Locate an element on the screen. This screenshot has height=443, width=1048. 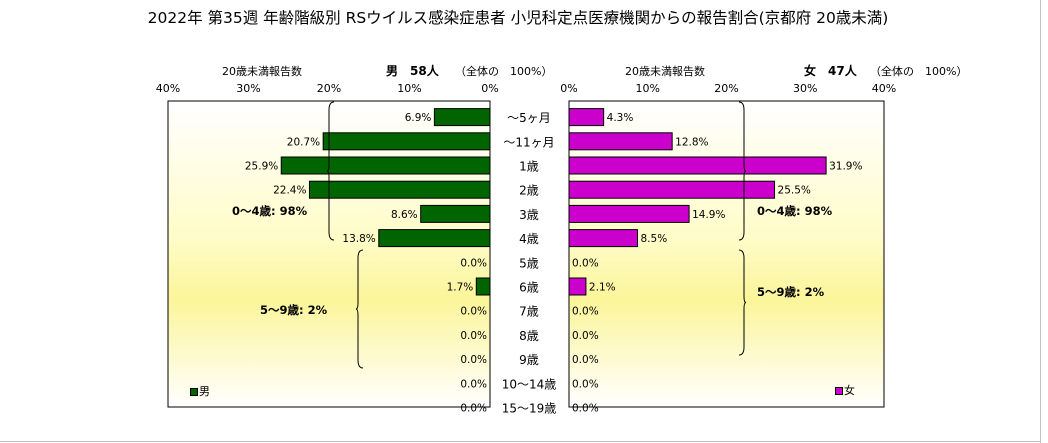
female-value-label: 25.5% is located at coordinates (794, 191).